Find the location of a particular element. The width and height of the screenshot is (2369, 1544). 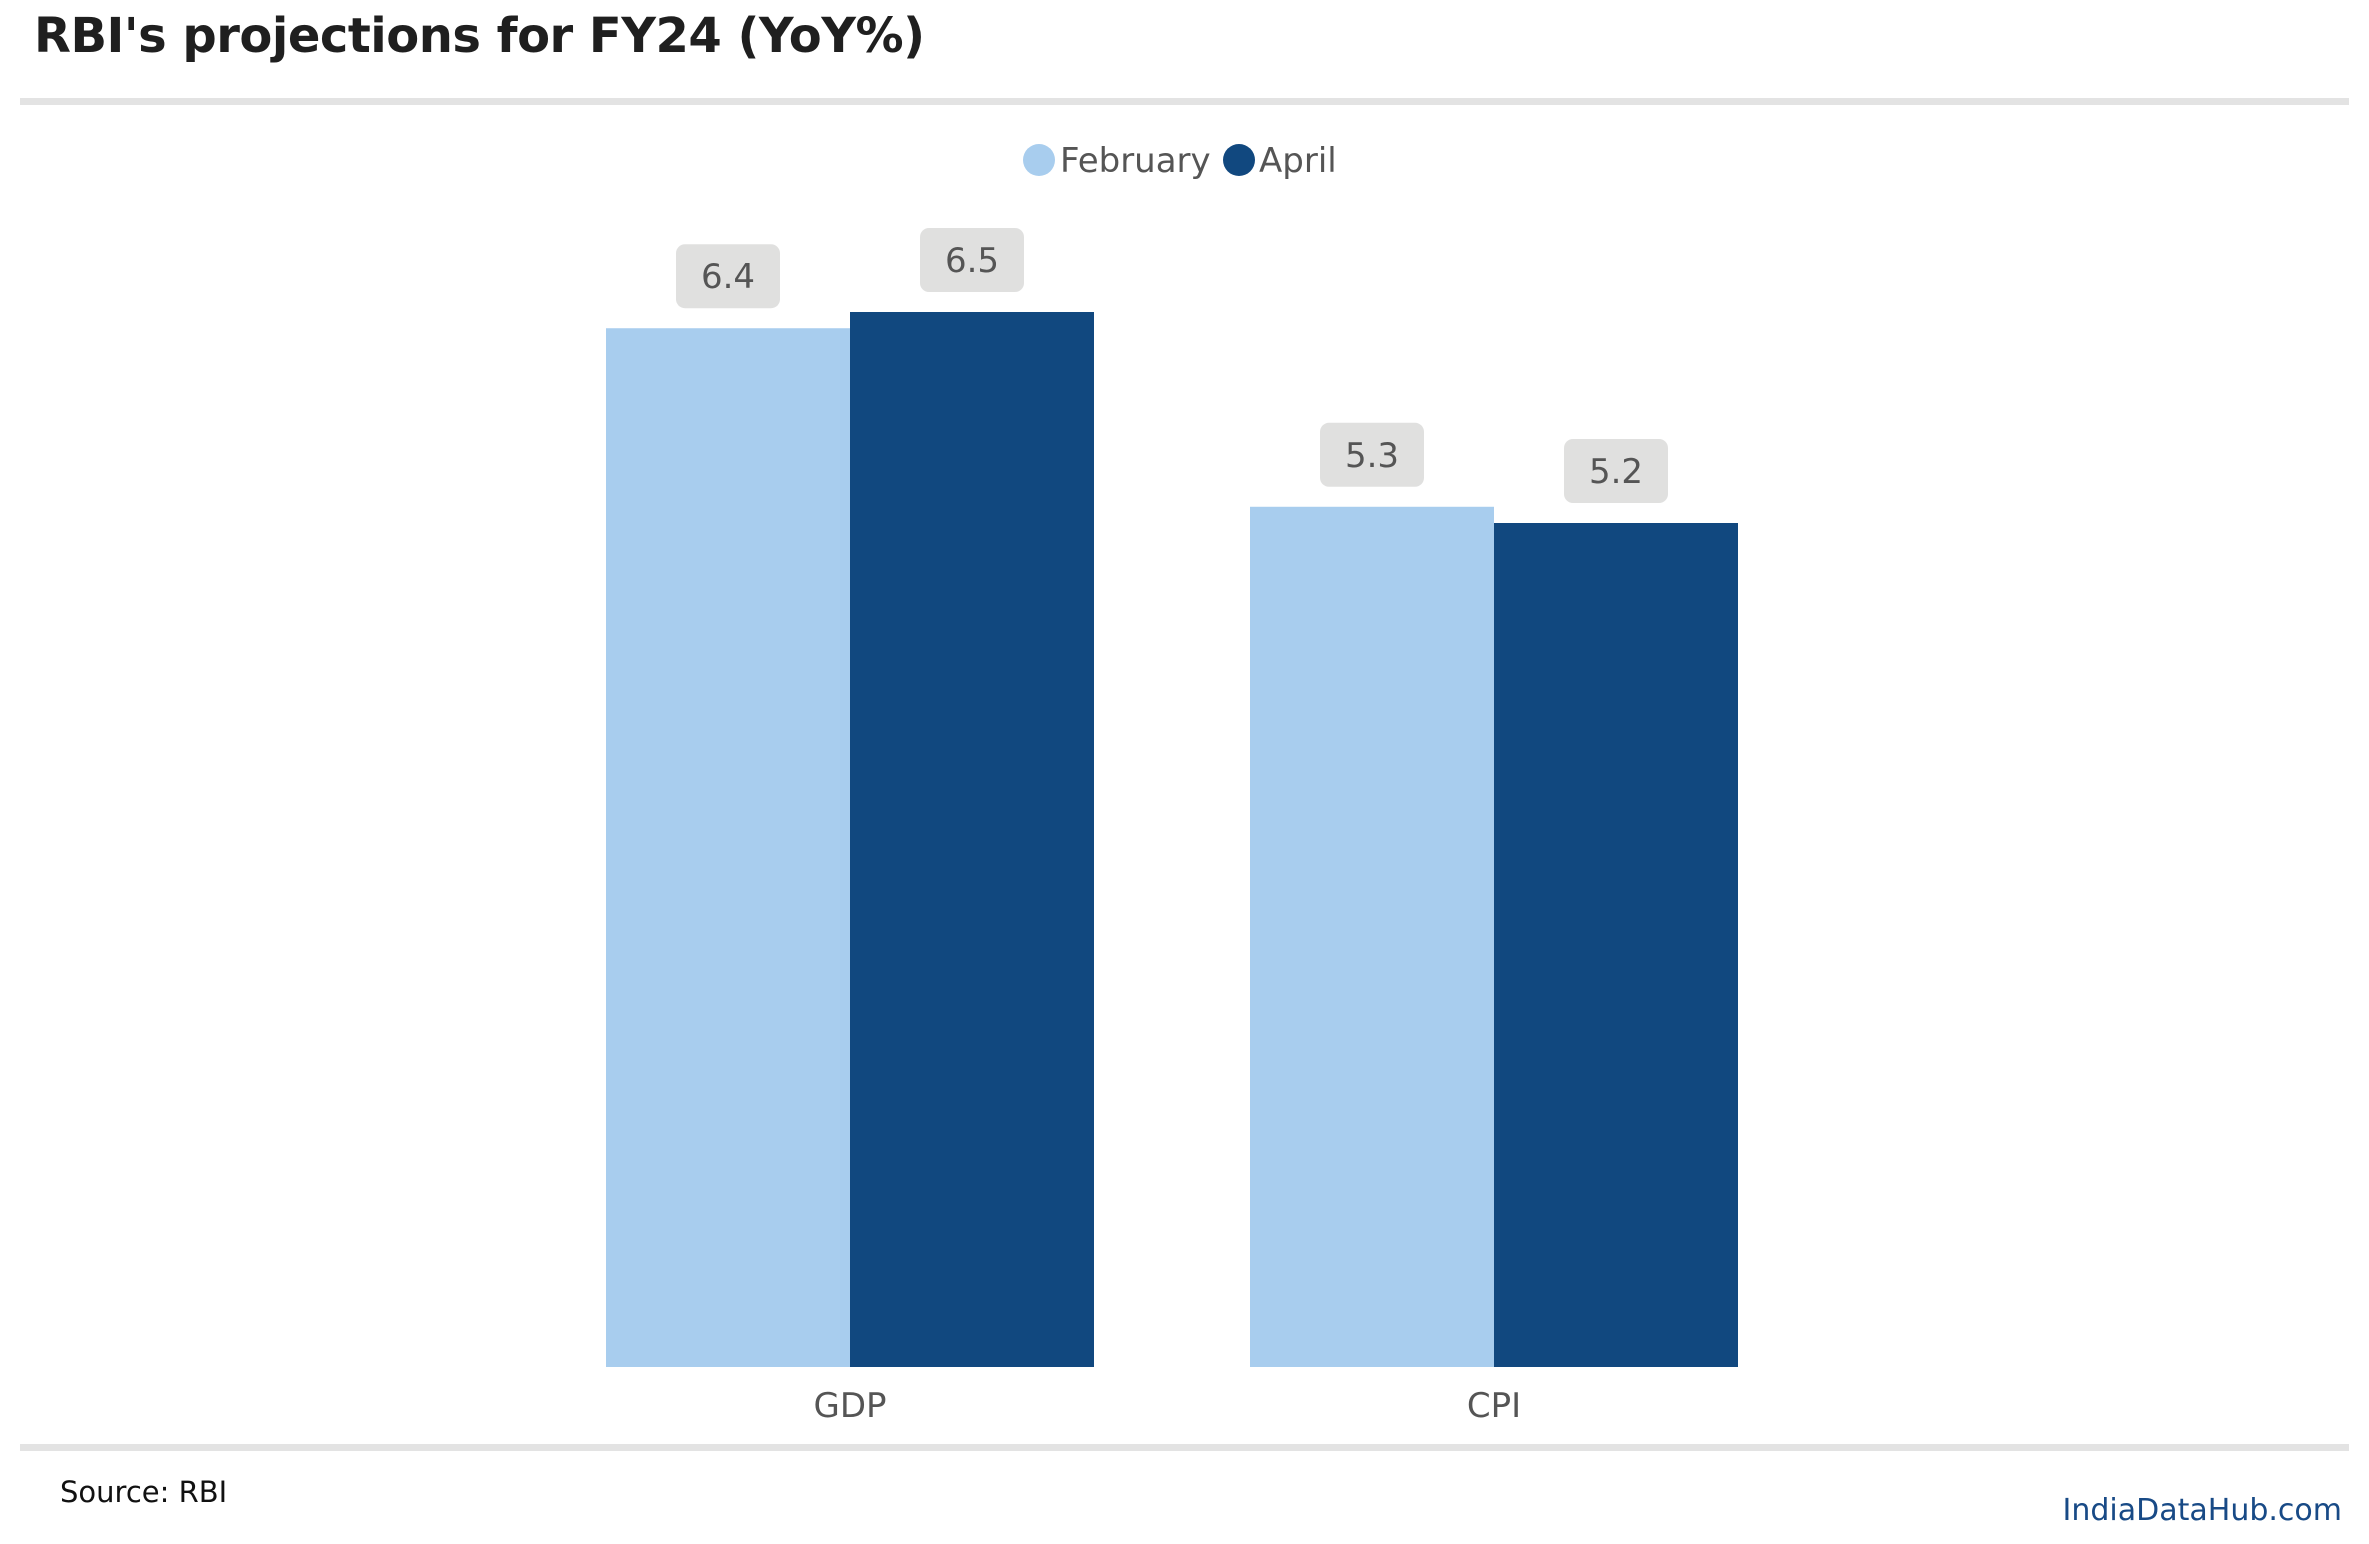

bottom-divider is located at coordinates (1184, 1447).